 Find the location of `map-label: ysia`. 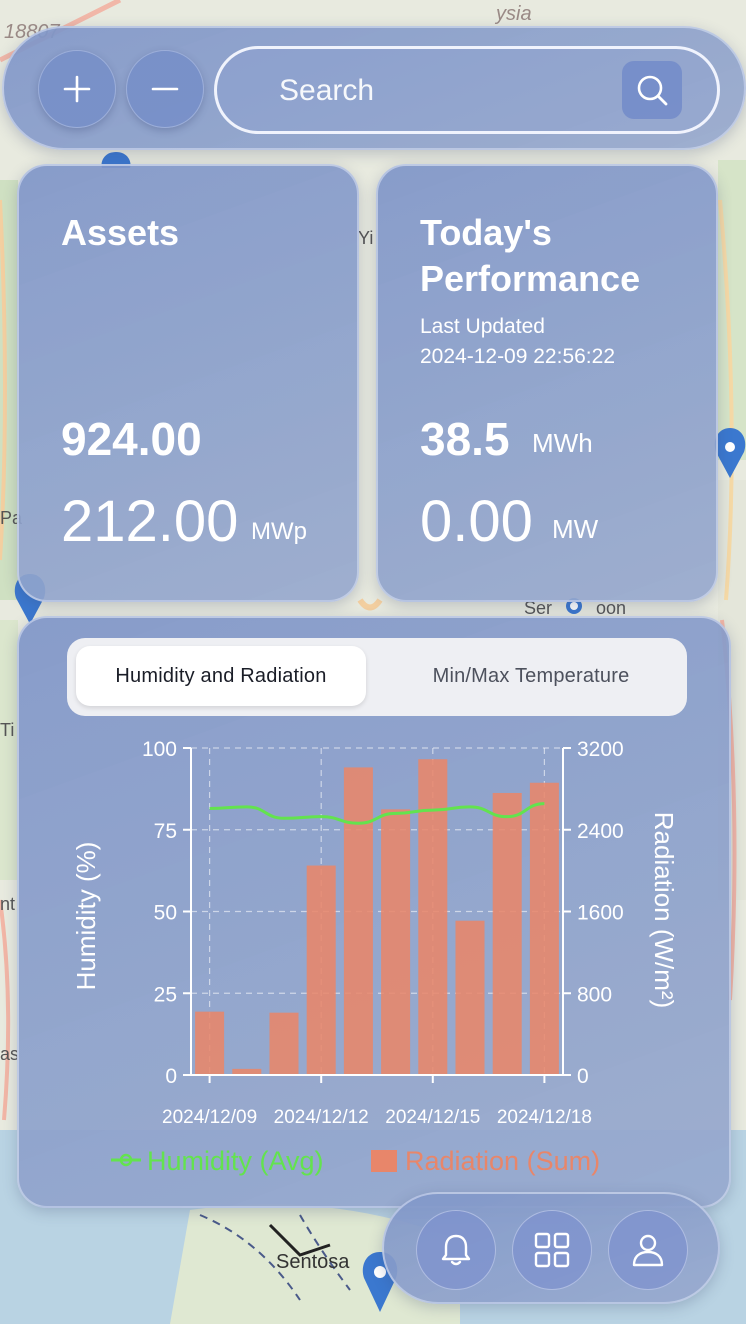

map-label: ysia is located at coordinates (513, 14).